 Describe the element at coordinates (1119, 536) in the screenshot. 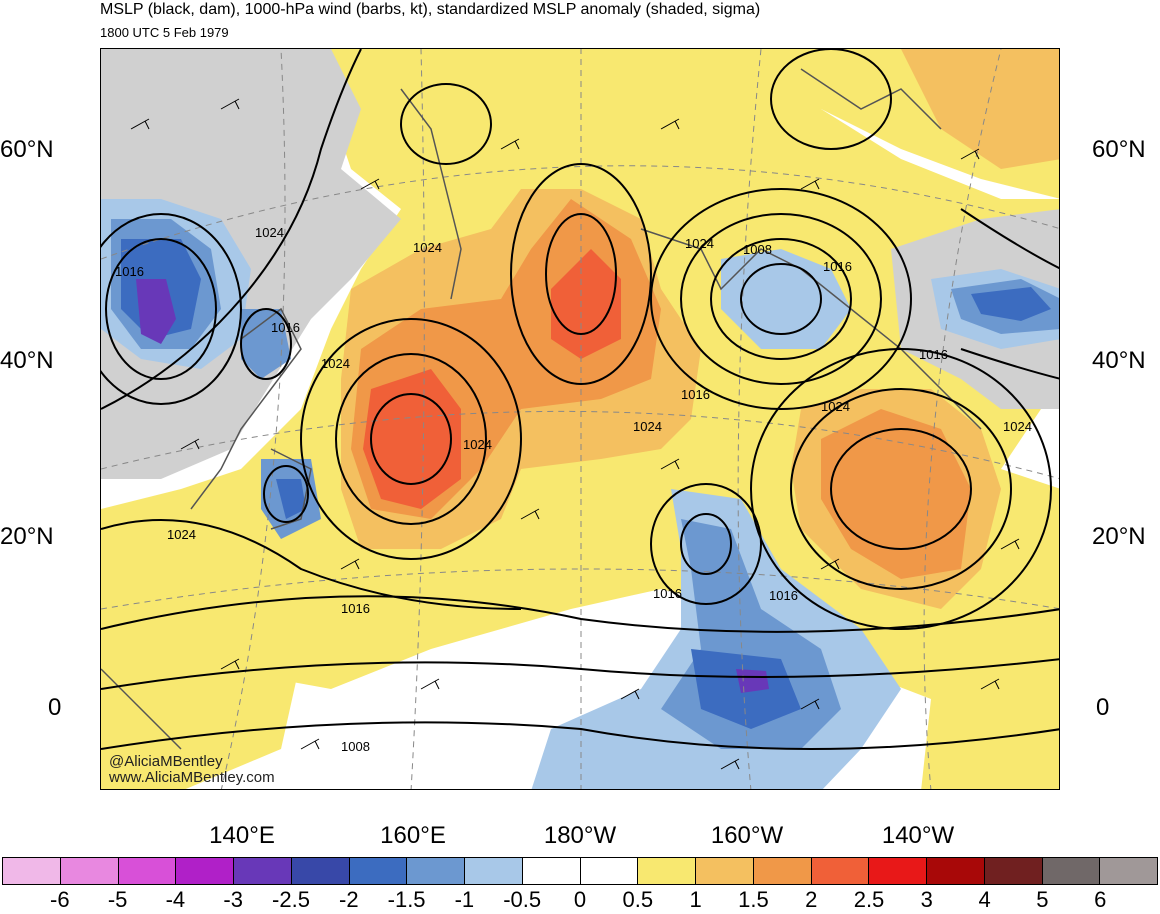

I see `lat-label-right: 20°N` at that location.